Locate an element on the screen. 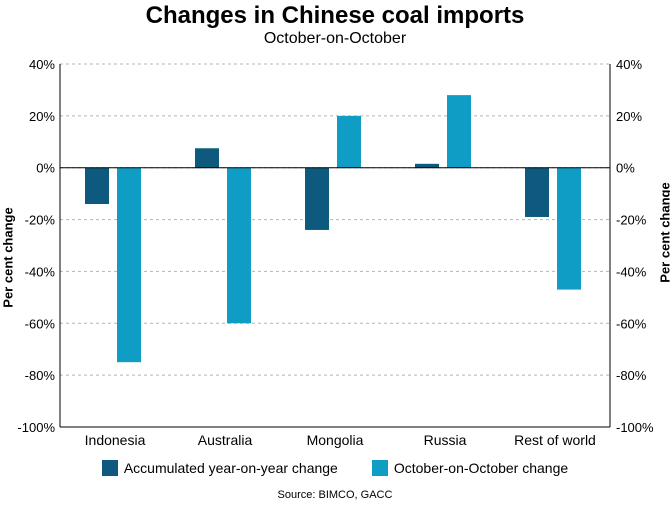  y-tick-label-right: -100% is located at coordinates (635, 427).